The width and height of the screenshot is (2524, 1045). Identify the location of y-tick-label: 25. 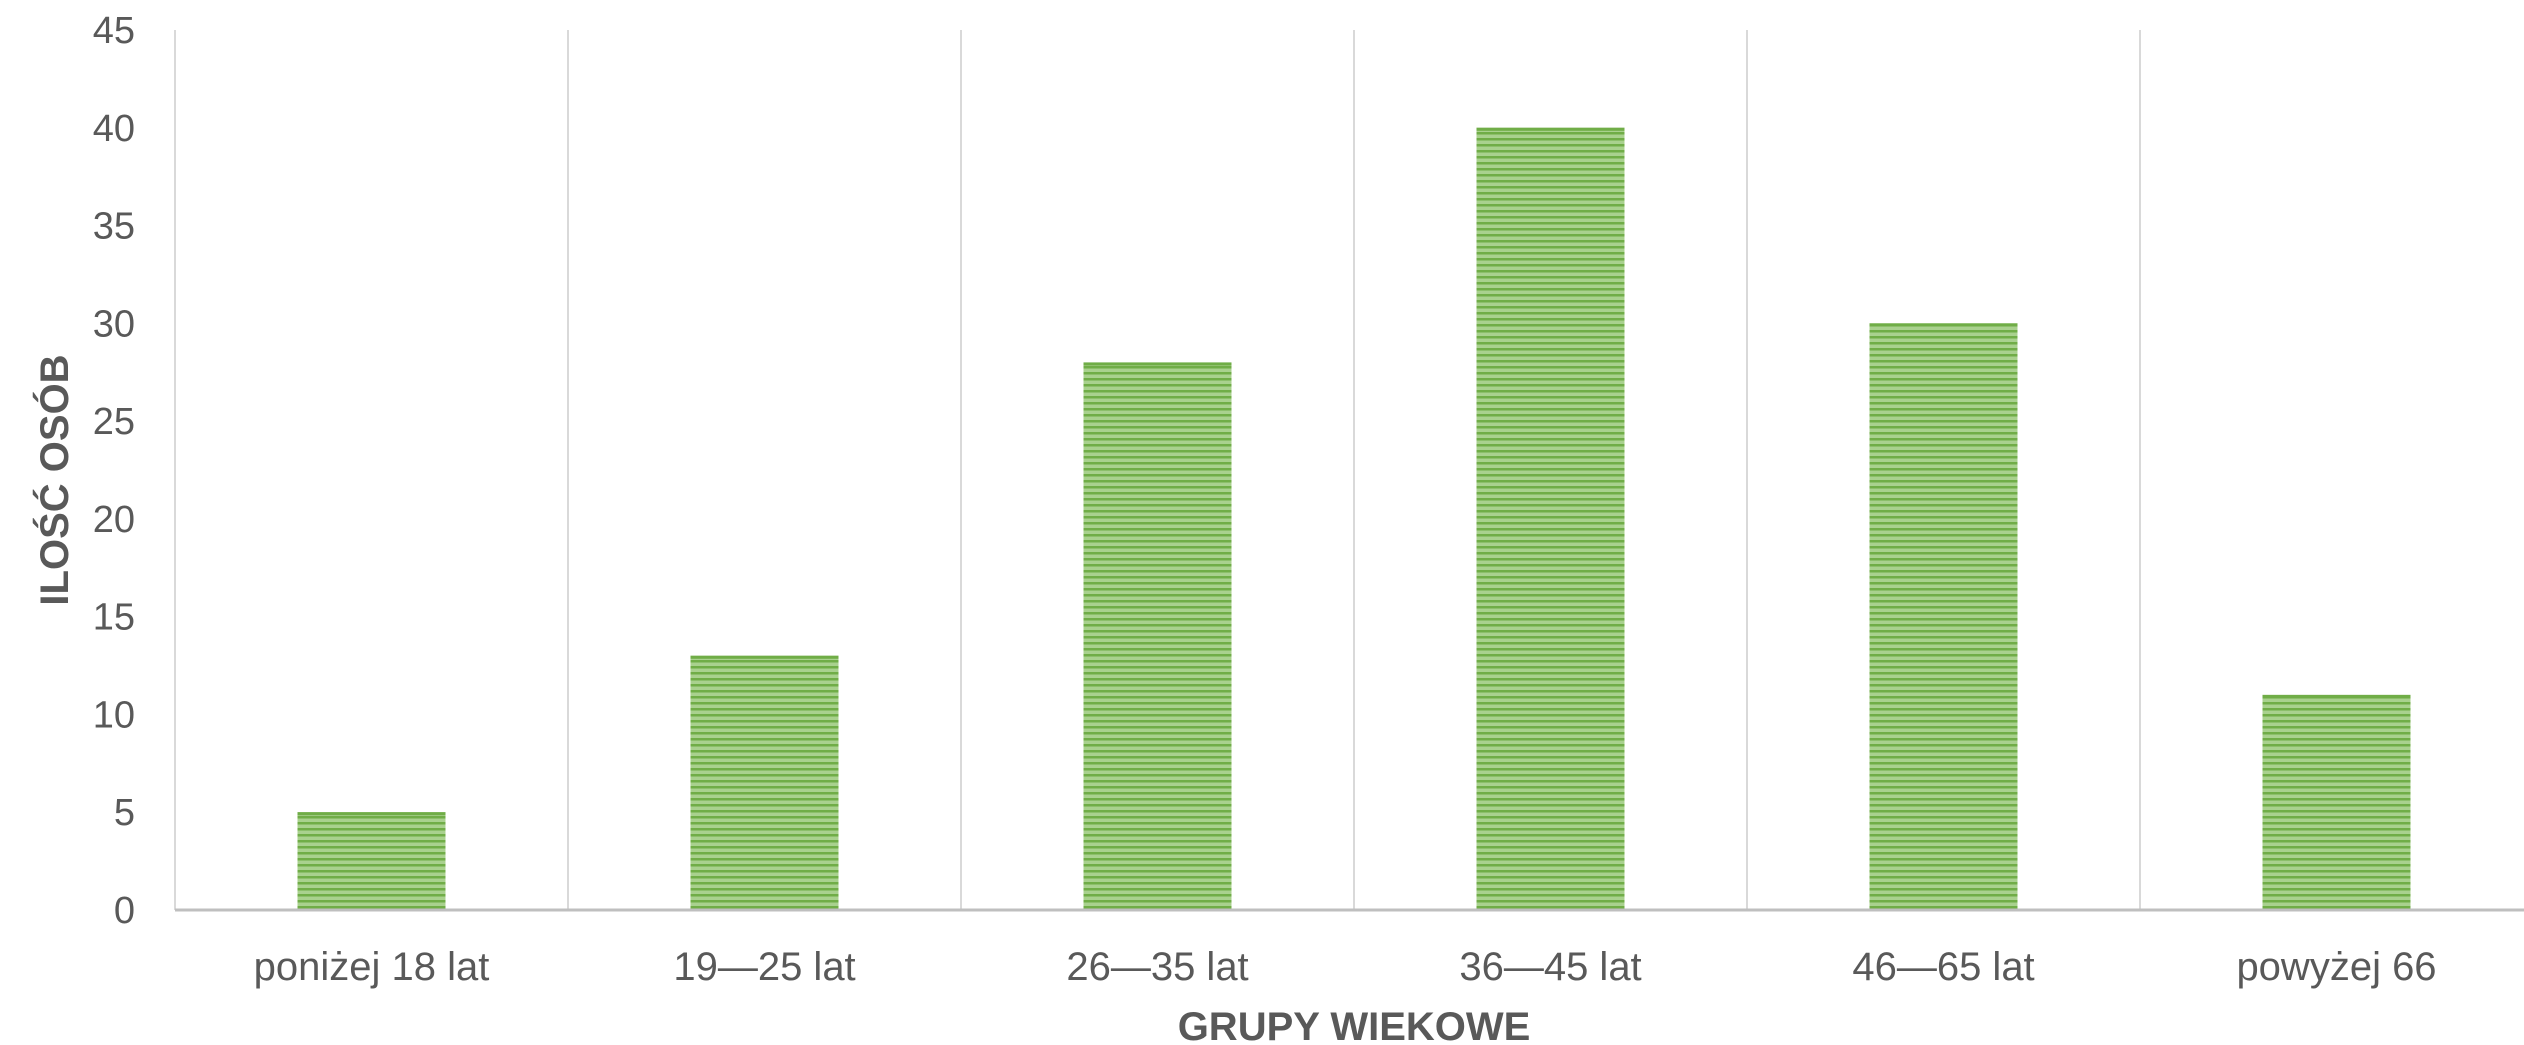
(114, 422).